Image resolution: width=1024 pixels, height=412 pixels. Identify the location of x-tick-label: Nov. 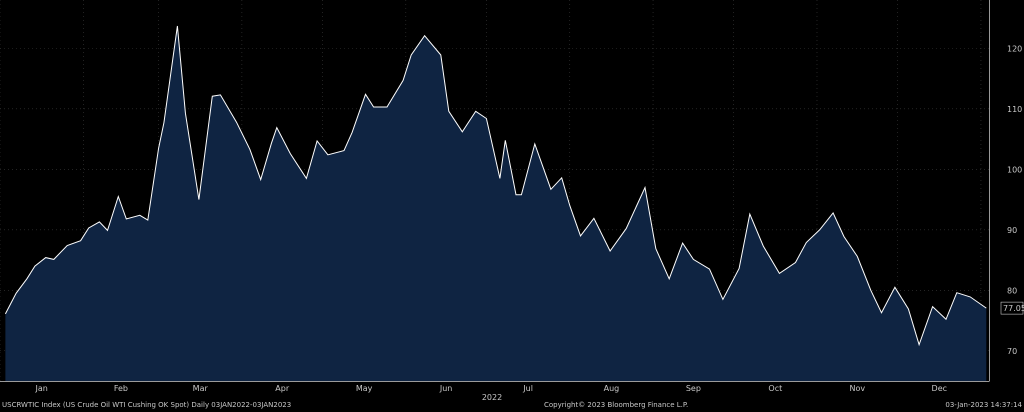
(858, 388).